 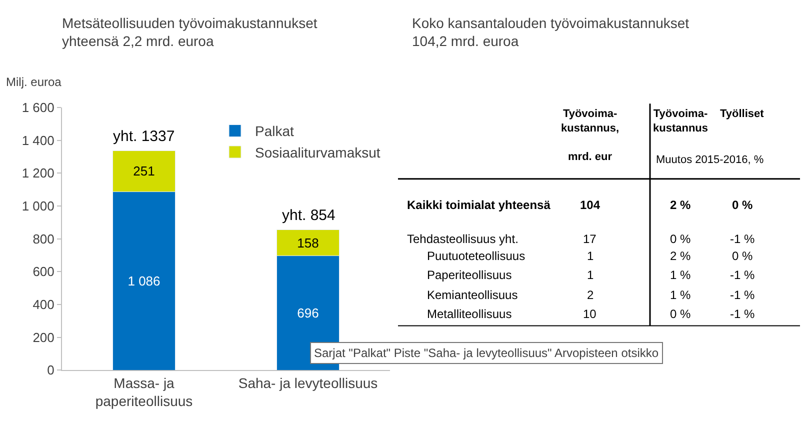 What do you see at coordinates (590, 205) in the screenshot?
I see `data-label: 104` at bounding box center [590, 205].